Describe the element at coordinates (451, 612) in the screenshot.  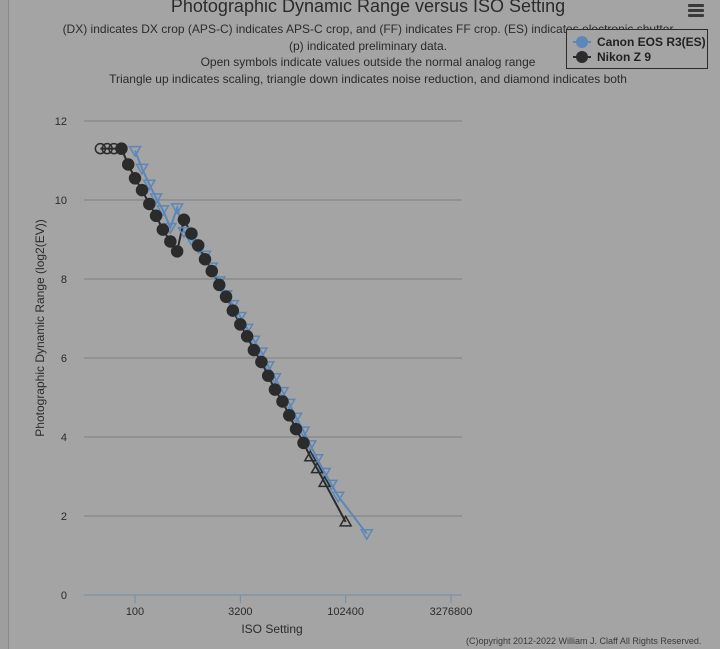
I see `x-tick-label: 3276800` at that location.